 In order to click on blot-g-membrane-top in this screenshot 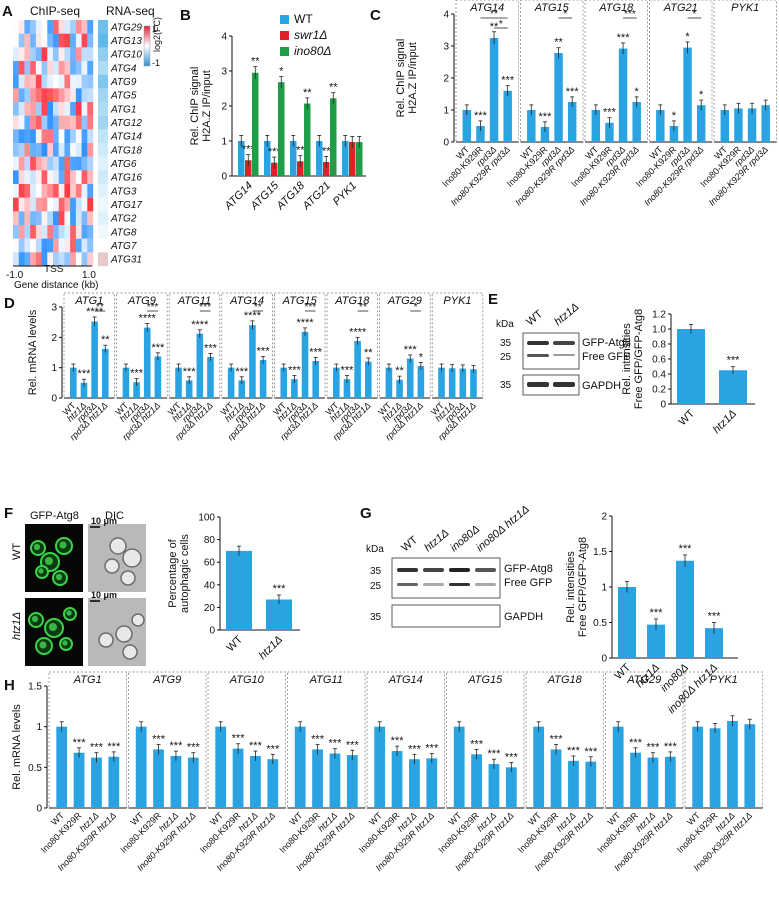, I will do `click(446, 578)`.